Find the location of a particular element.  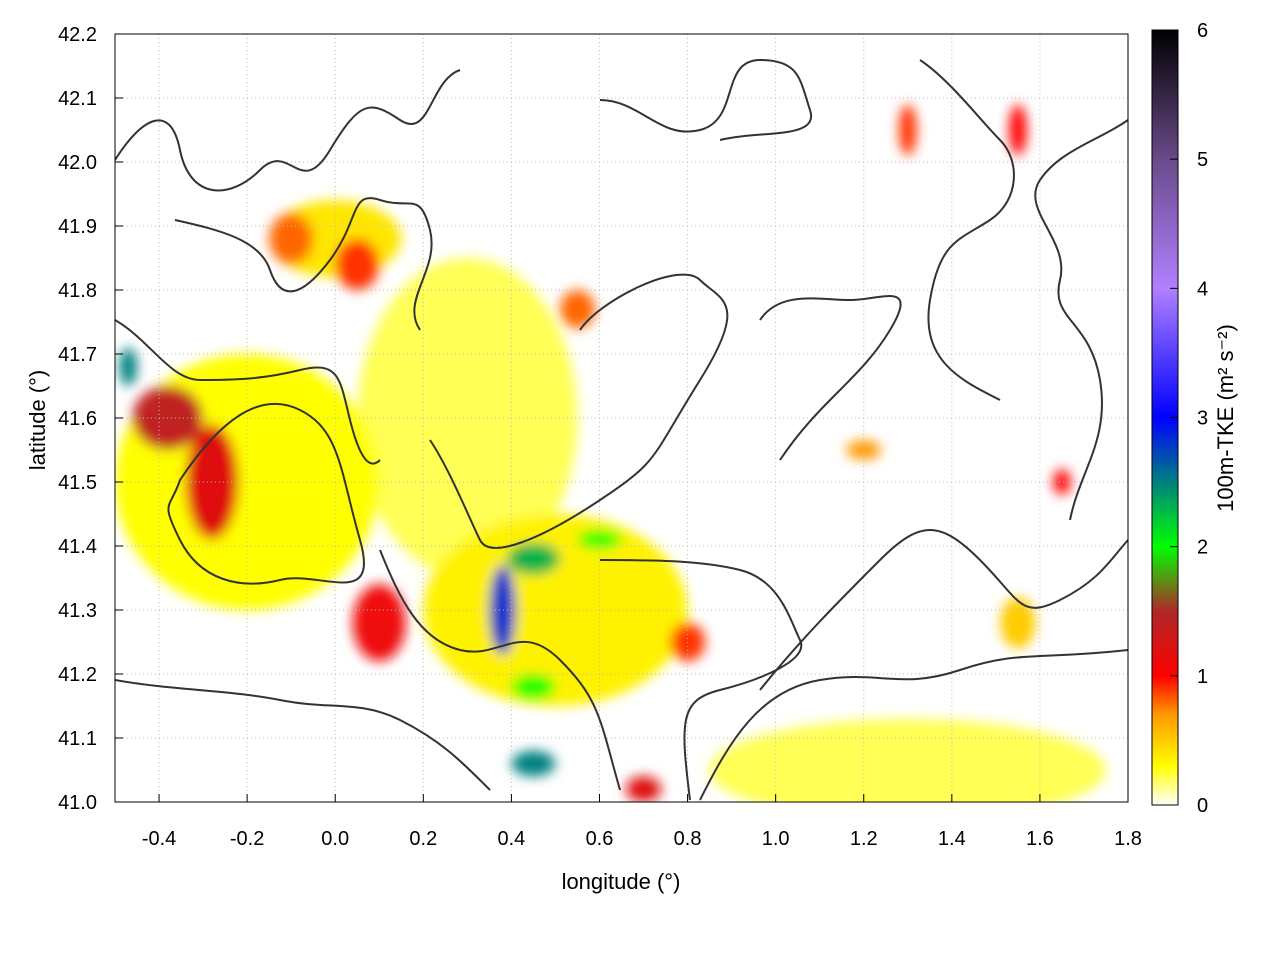

y-tick-label: 41.2 is located at coordinates (77, 675).